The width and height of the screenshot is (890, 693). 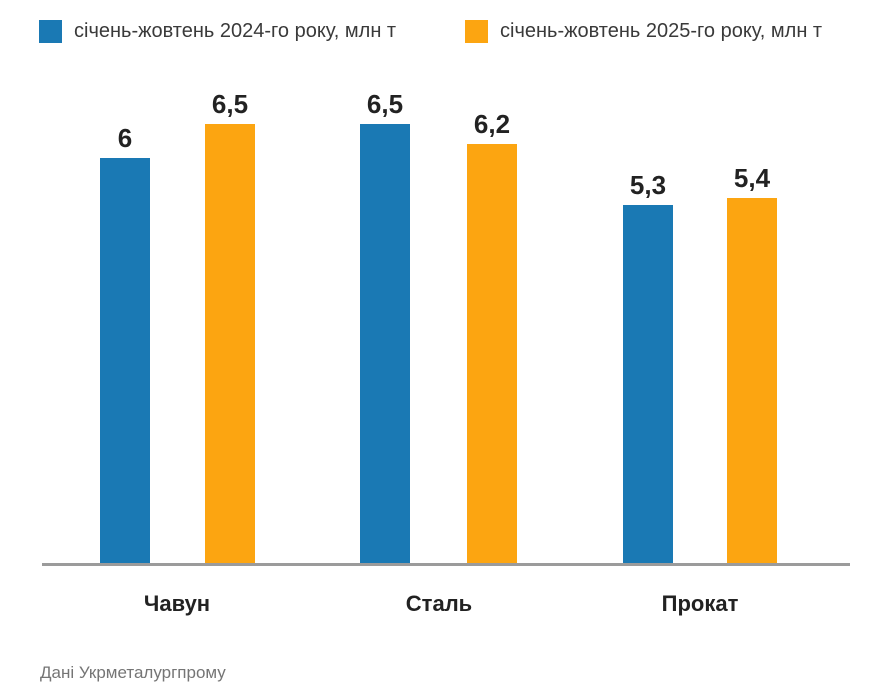 I want to click on category-axis-labels: Чавун Сталь Прокат, so click(x=446, y=606).